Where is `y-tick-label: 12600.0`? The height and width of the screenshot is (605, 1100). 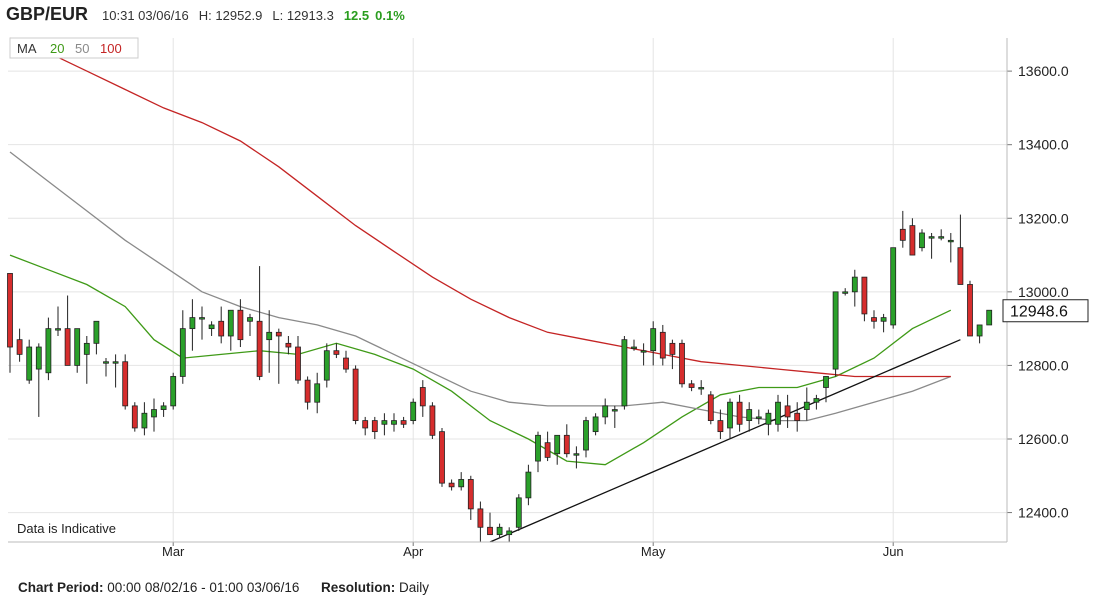
y-tick-label: 12600.0 is located at coordinates (1043, 439).